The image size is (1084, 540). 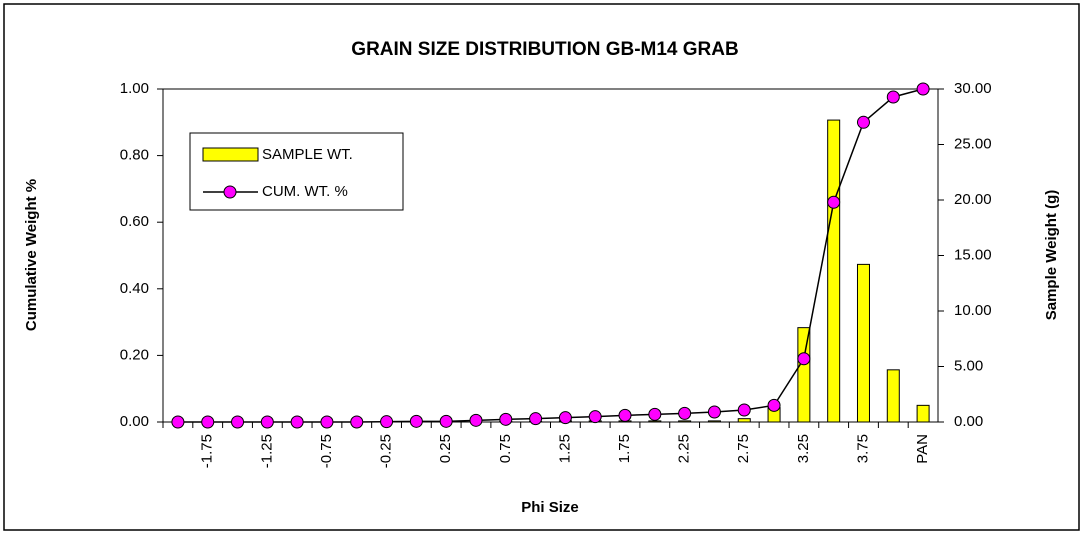 What do you see at coordinates (922, 449) in the screenshot?
I see `x-tick-label: PAN` at bounding box center [922, 449].